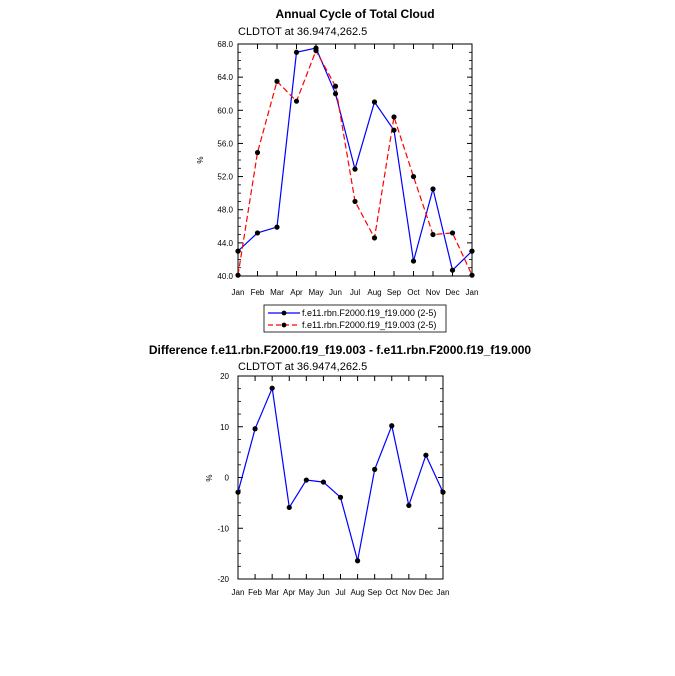  I want to click on chart1-x-tick-label: Sep, so click(394, 292).